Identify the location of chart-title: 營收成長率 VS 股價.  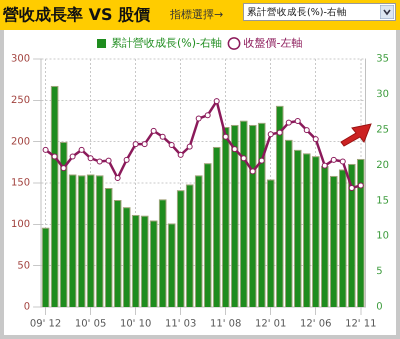
(76, 15).